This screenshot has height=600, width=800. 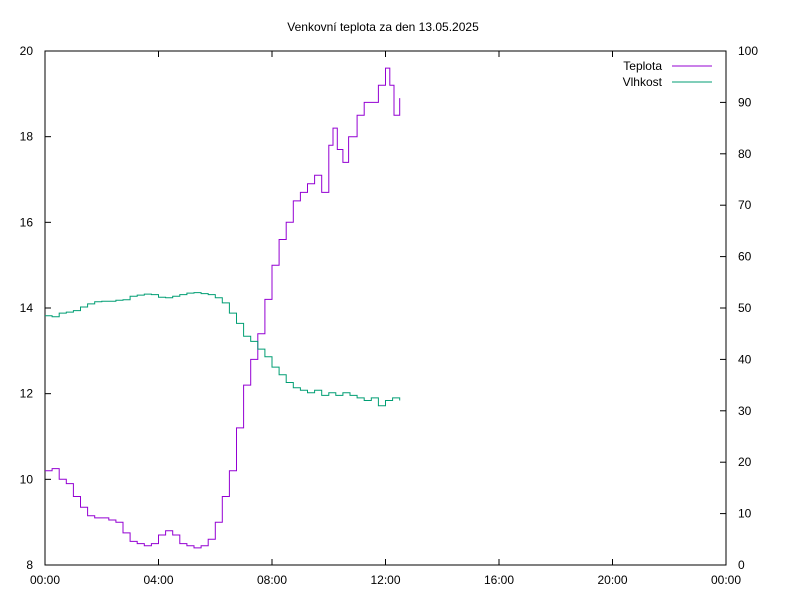 What do you see at coordinates (745, 462) in the screenshot?
I see `y-right-tick-label: 20` at bounding box center [745, 462].